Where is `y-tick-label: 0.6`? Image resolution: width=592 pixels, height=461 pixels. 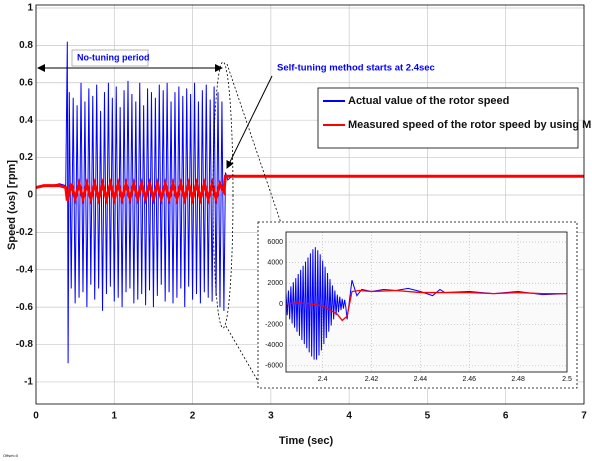 y-tick-label: 0.6 is located at coordinates (26, 82).